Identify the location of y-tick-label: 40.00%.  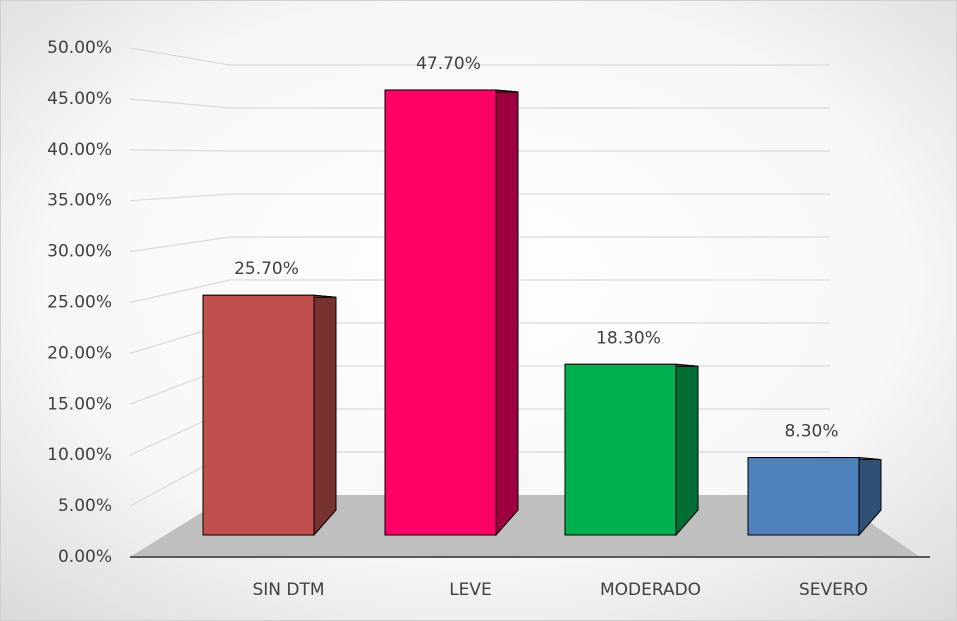
(79, 150).